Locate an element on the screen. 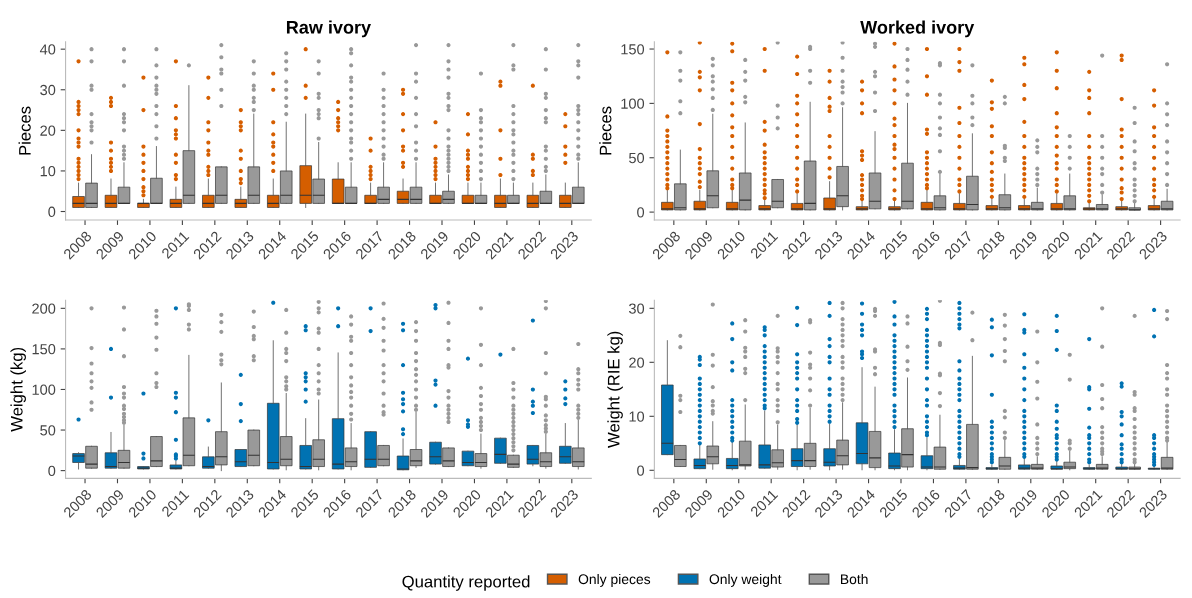 The height and width of the screenshot is (598, 1192). y-tick-label: 40 is located at coordinates (47, 49).